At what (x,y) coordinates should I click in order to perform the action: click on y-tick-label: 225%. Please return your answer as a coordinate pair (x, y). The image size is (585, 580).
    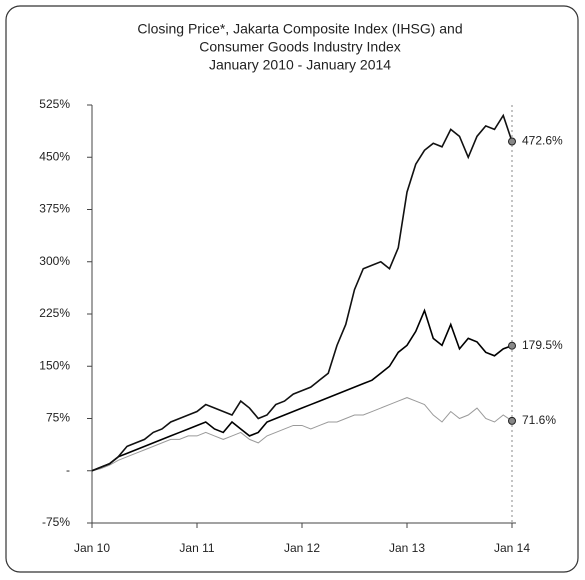
    Looking at the image, I should click on (54, 313).